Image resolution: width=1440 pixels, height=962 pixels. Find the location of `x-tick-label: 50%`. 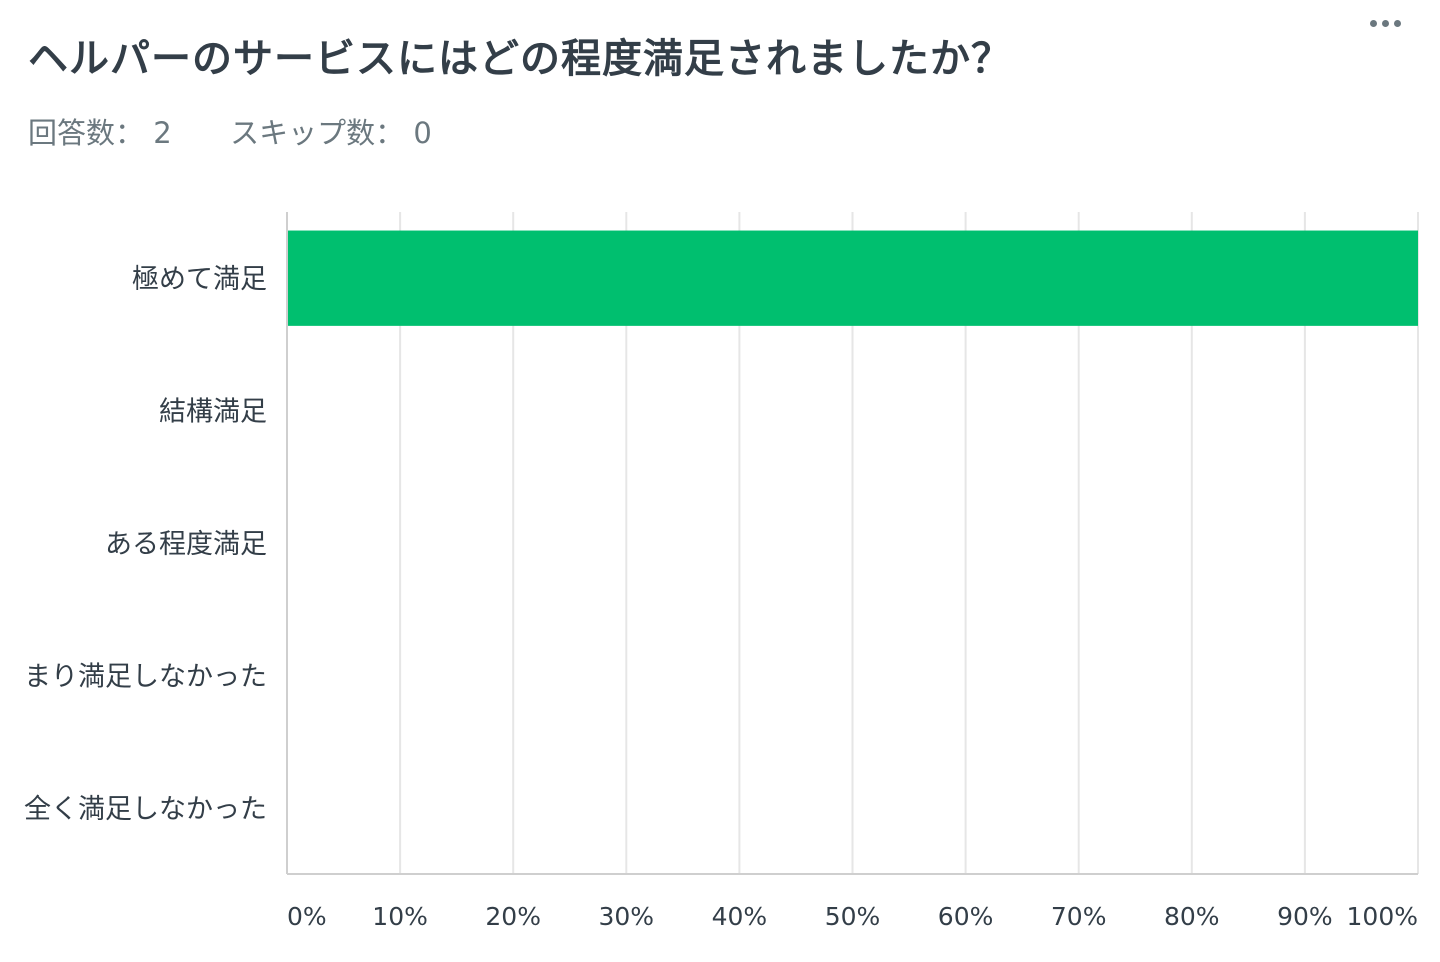

x-tick-label: 50% is located at coordinates (853, 916).